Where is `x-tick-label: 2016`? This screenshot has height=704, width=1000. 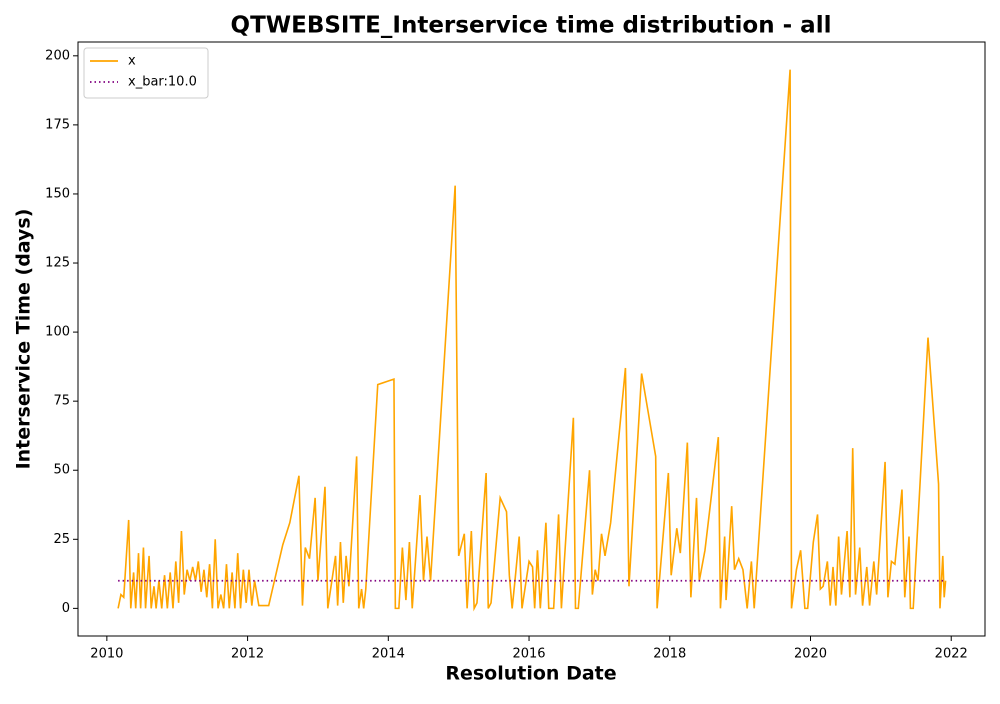
x-tick-label: 2016 is located at coordinates (528, 654).